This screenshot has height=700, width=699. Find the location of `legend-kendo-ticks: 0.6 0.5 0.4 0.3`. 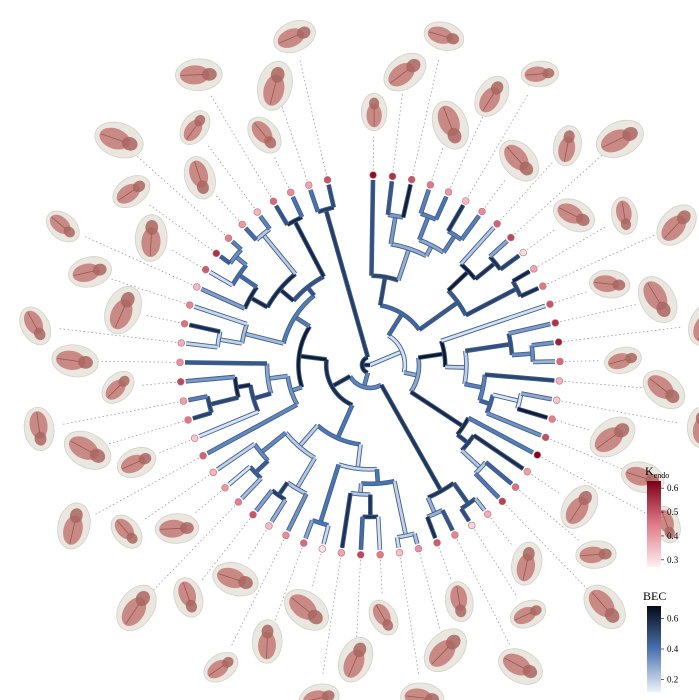

legend-kendo-ticks: 0.6 0.5 0.4 0.3 is located at coordinates (670, 524).